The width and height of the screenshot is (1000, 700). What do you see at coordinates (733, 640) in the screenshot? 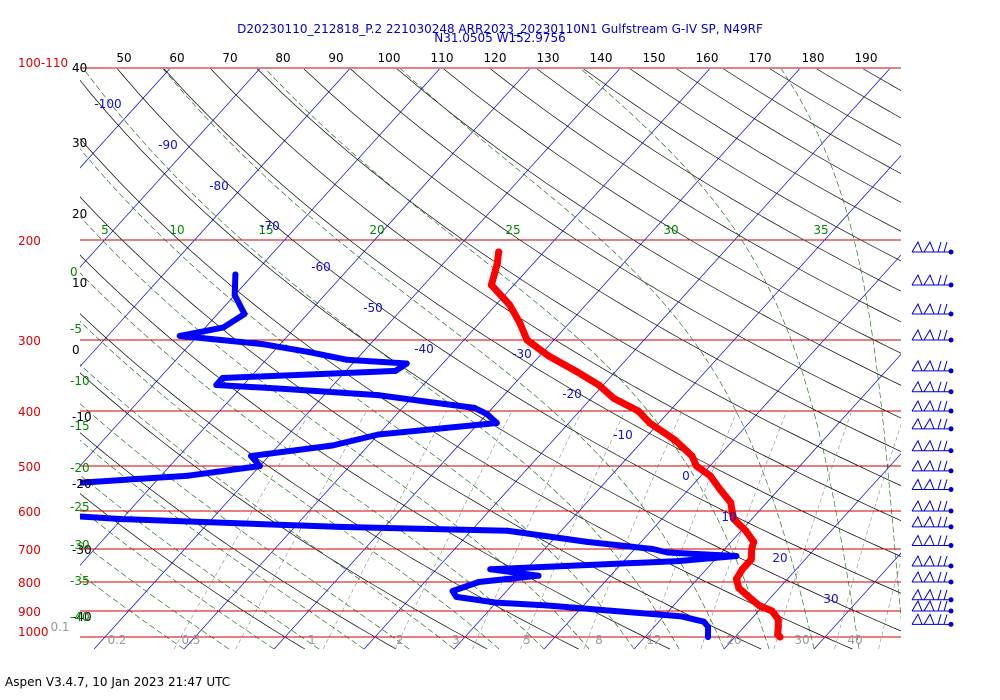
I see `mixing-ratio-label: 20` at bounding box center [733, 640].